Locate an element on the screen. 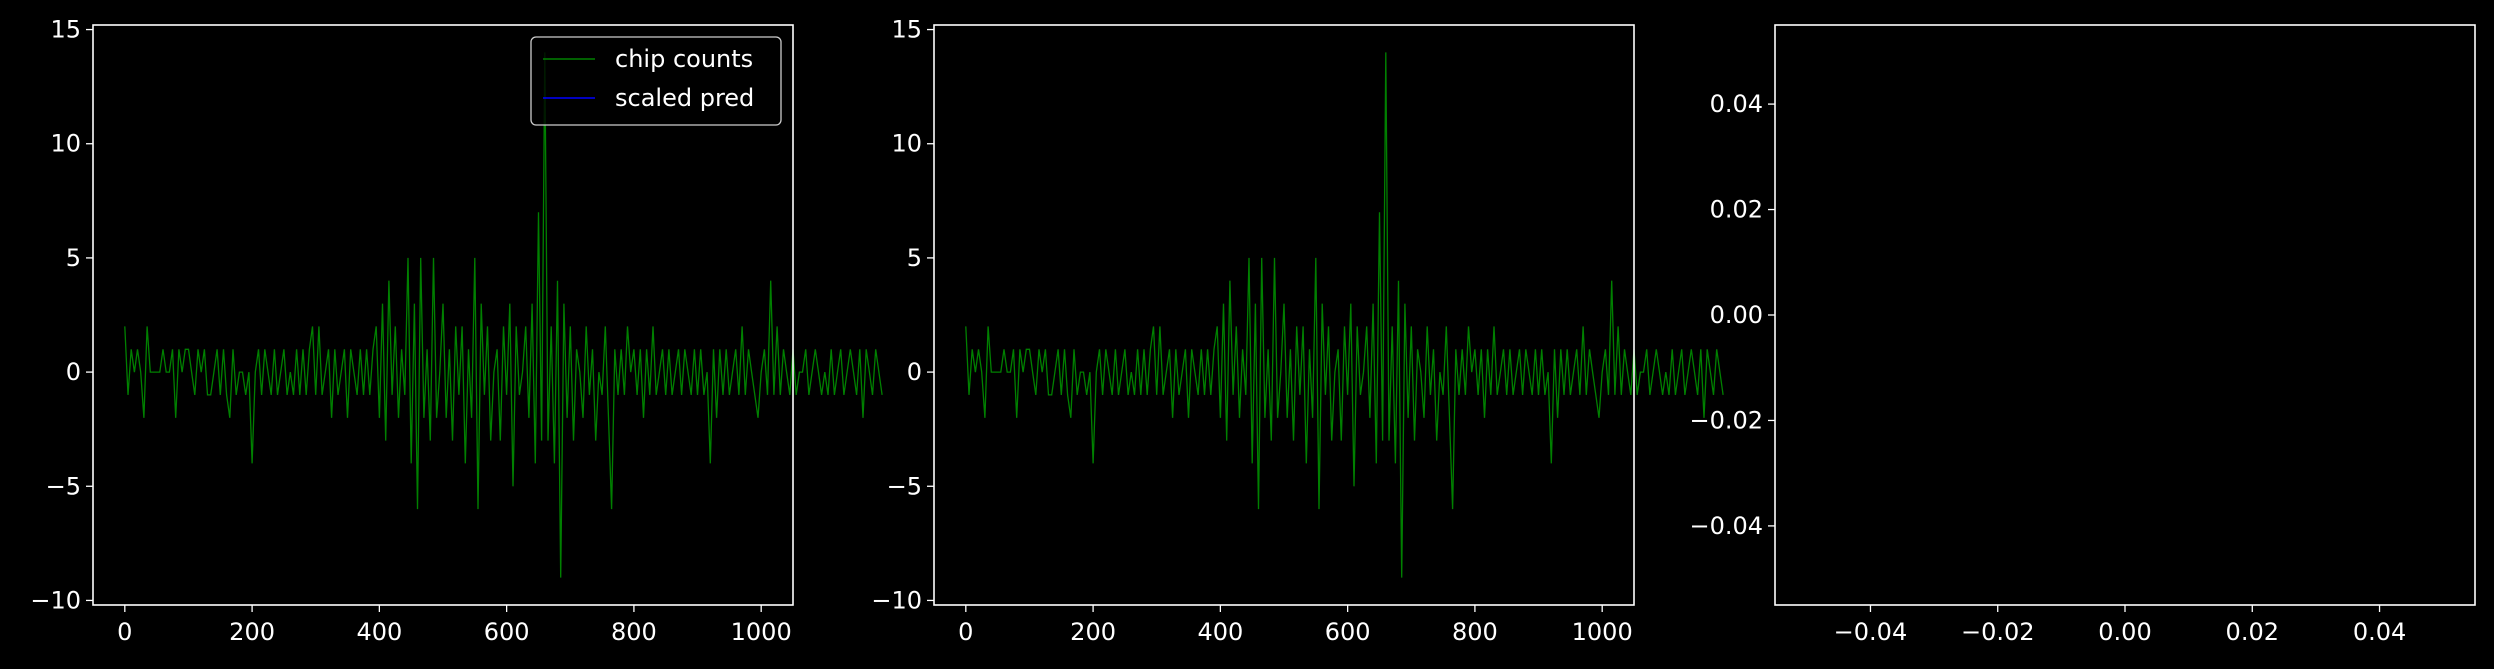 The width and height of the screenshot is (2494, 669). y-tick-label: −0.04 is located at coordinates (1726, 526).